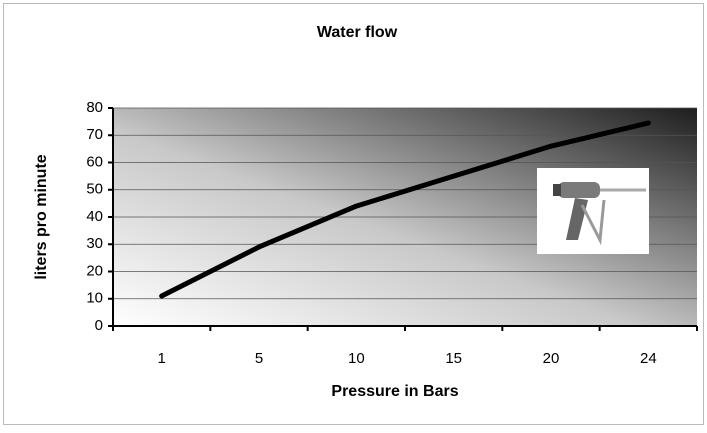 This screenshot has width=707, height=433. What do you see at coordinates (94, 107) in the screenshot?
I see `y-tick-label: 80` at bounding box center [94, 107].